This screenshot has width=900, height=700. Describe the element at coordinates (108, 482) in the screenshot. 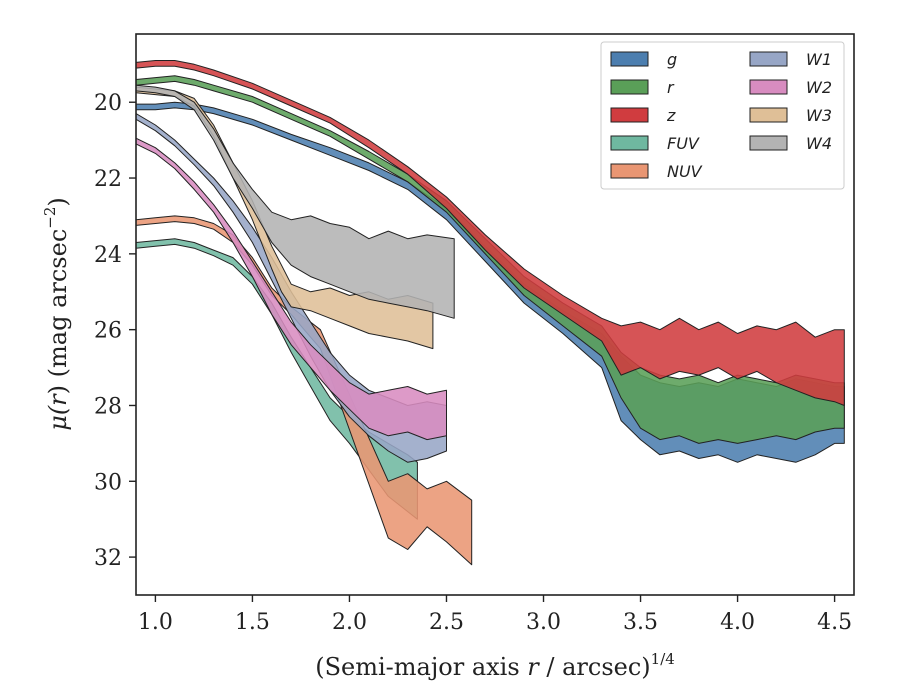

I see `y-tick-label: 30` at that location.